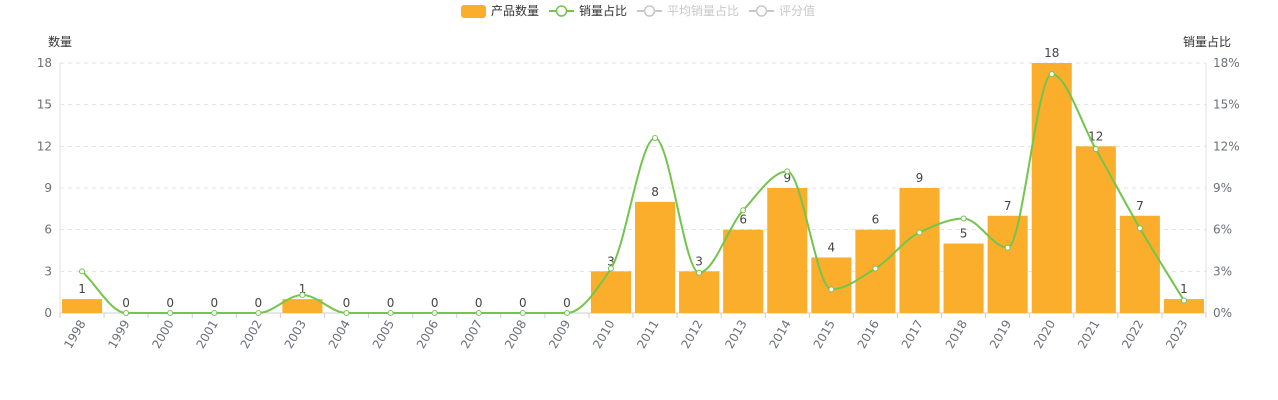 Image resolution: width=1278 pixels, height=400 pixels. I want to click on y-right-axis-name: 销量占比, so click(1207, 41).